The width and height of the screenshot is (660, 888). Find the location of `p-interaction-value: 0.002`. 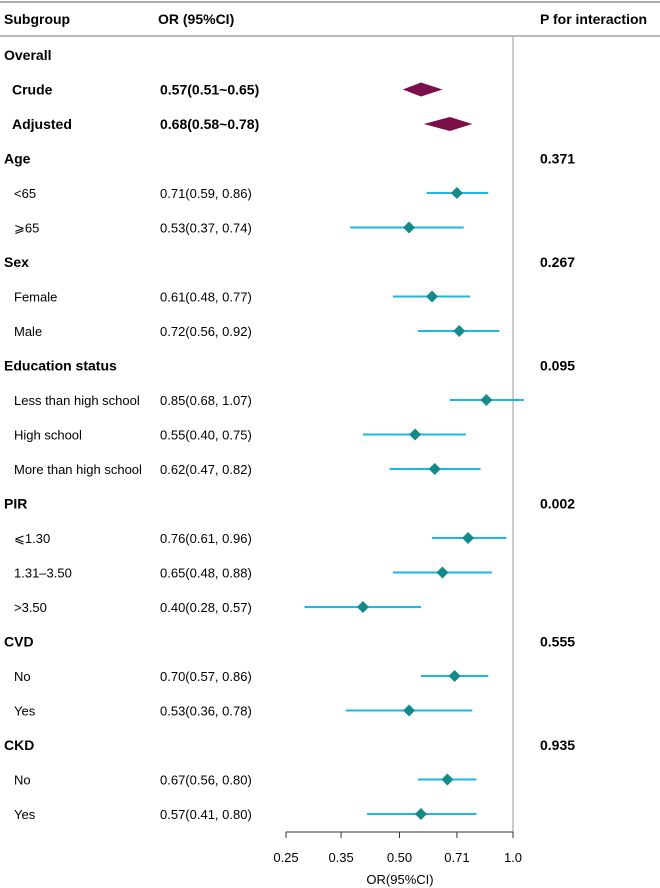

p-interaction-value: 0.002 is located at coordinates (557, 504).